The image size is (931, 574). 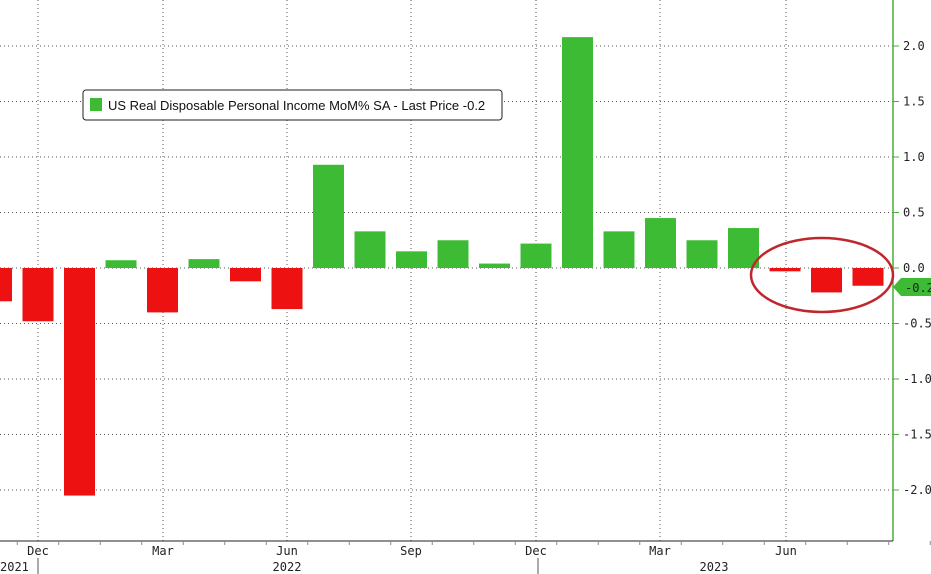 I want to click on bar-mar-2023, so click(x=660, y=243).